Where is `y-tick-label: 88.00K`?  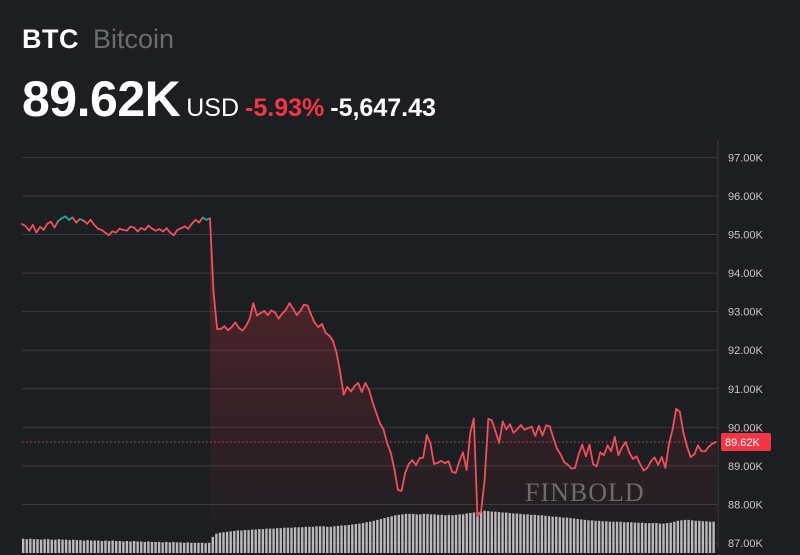
y-tick-label: 88.00K is located at coordinates (746, 506).